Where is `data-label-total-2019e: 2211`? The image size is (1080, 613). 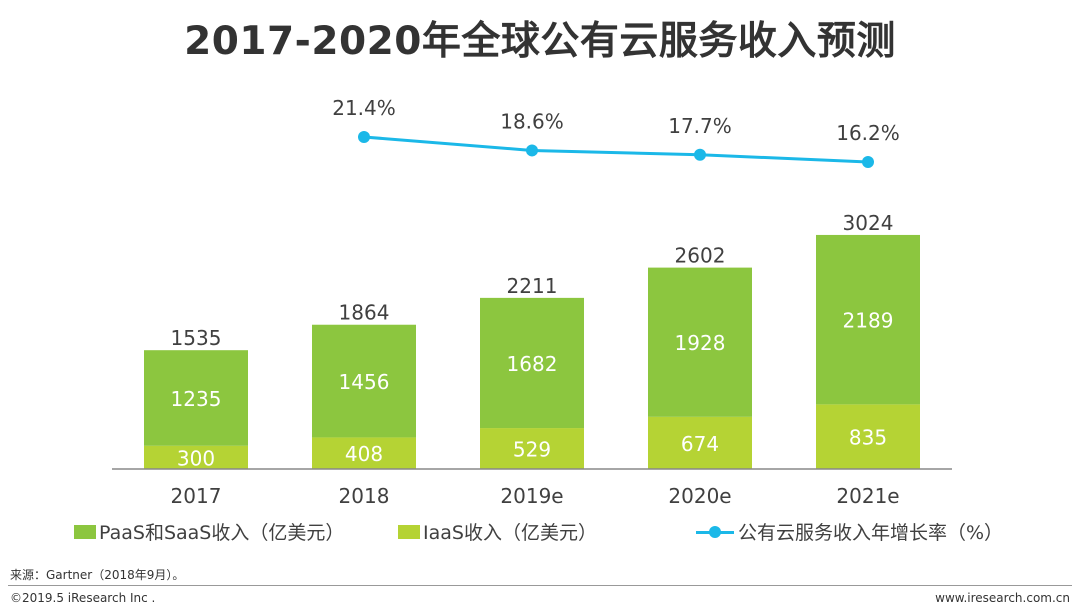 data-label-total-2019e: 2211 is located at coordinates (532, 286).